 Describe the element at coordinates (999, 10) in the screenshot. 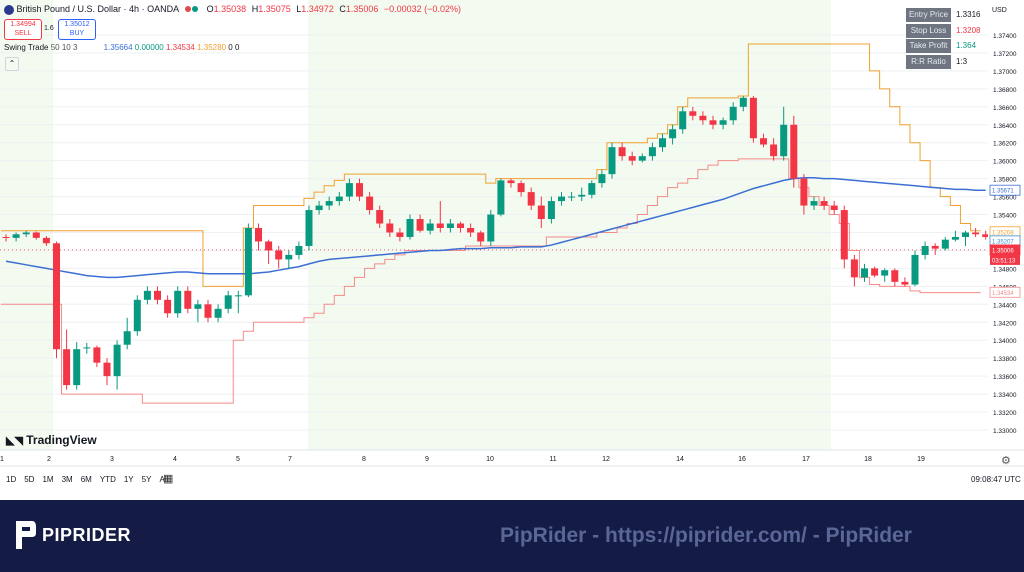

I see `currency-label: USD` at that location.